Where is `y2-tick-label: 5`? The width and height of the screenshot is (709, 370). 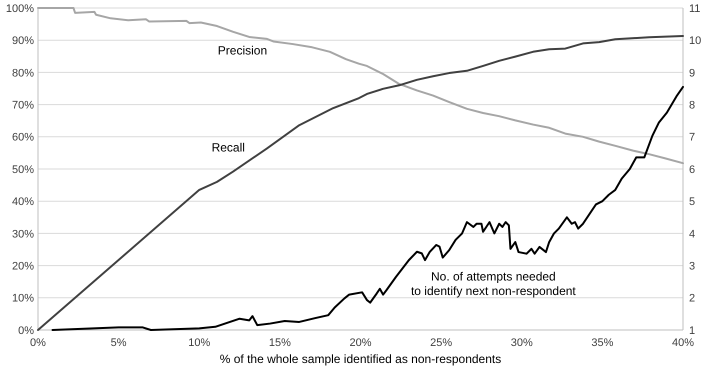
y2-tick-label: 5 is located at coordinates (692, 202).